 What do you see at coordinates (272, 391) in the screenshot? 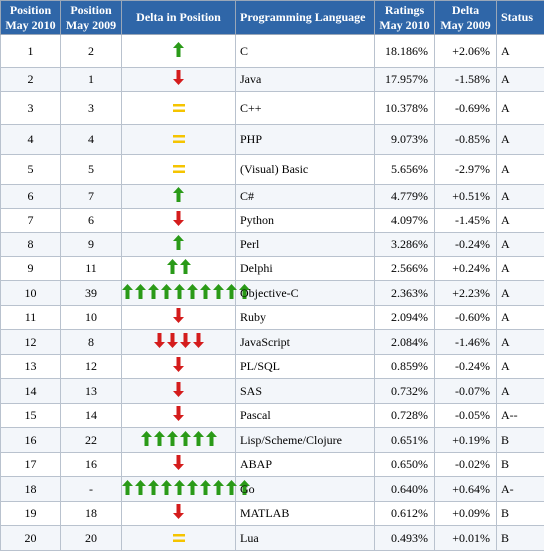
I see `table-row: 14 13 SAS 0.732% -0.07% A` at bounding box center [272, 391].